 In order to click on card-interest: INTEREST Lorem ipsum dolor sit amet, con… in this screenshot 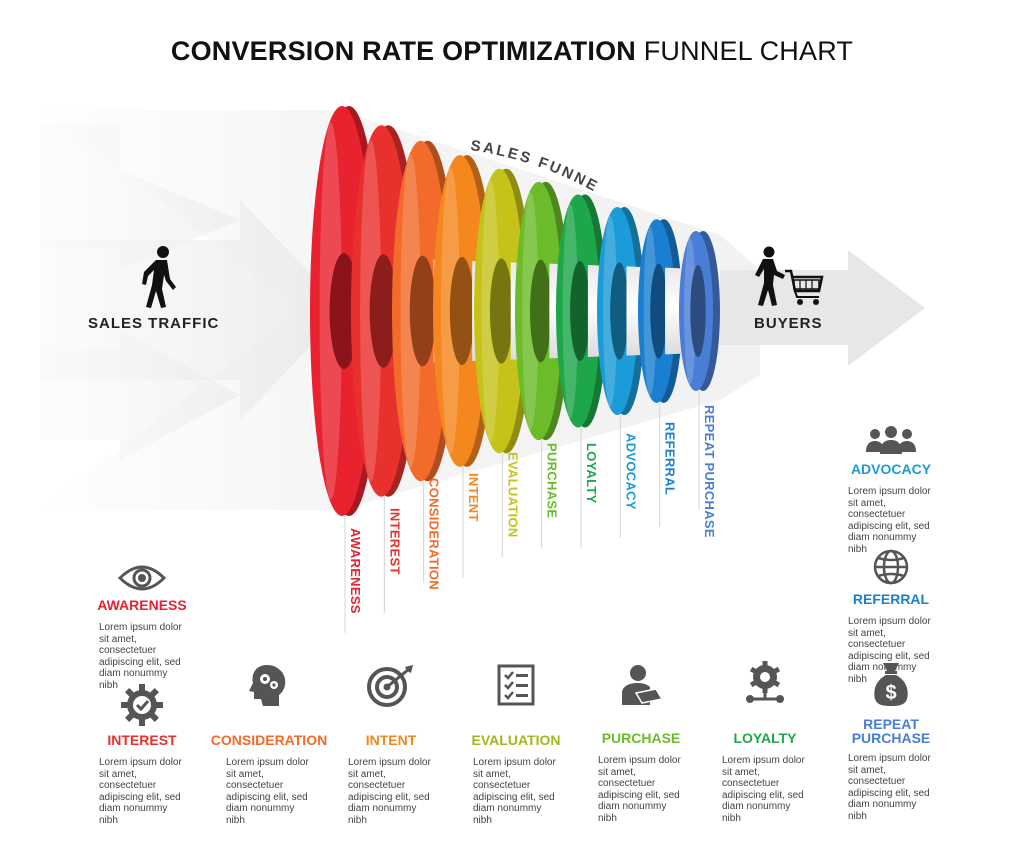, I will do `click(142, 754)`.